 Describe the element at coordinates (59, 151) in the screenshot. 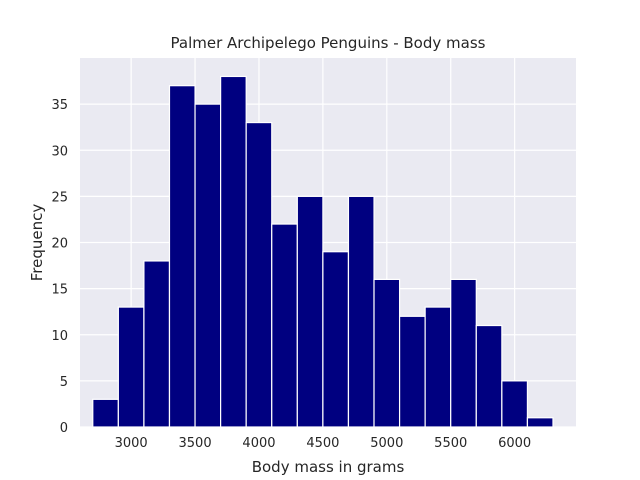

I see `y-tick-label: 30` at that location.